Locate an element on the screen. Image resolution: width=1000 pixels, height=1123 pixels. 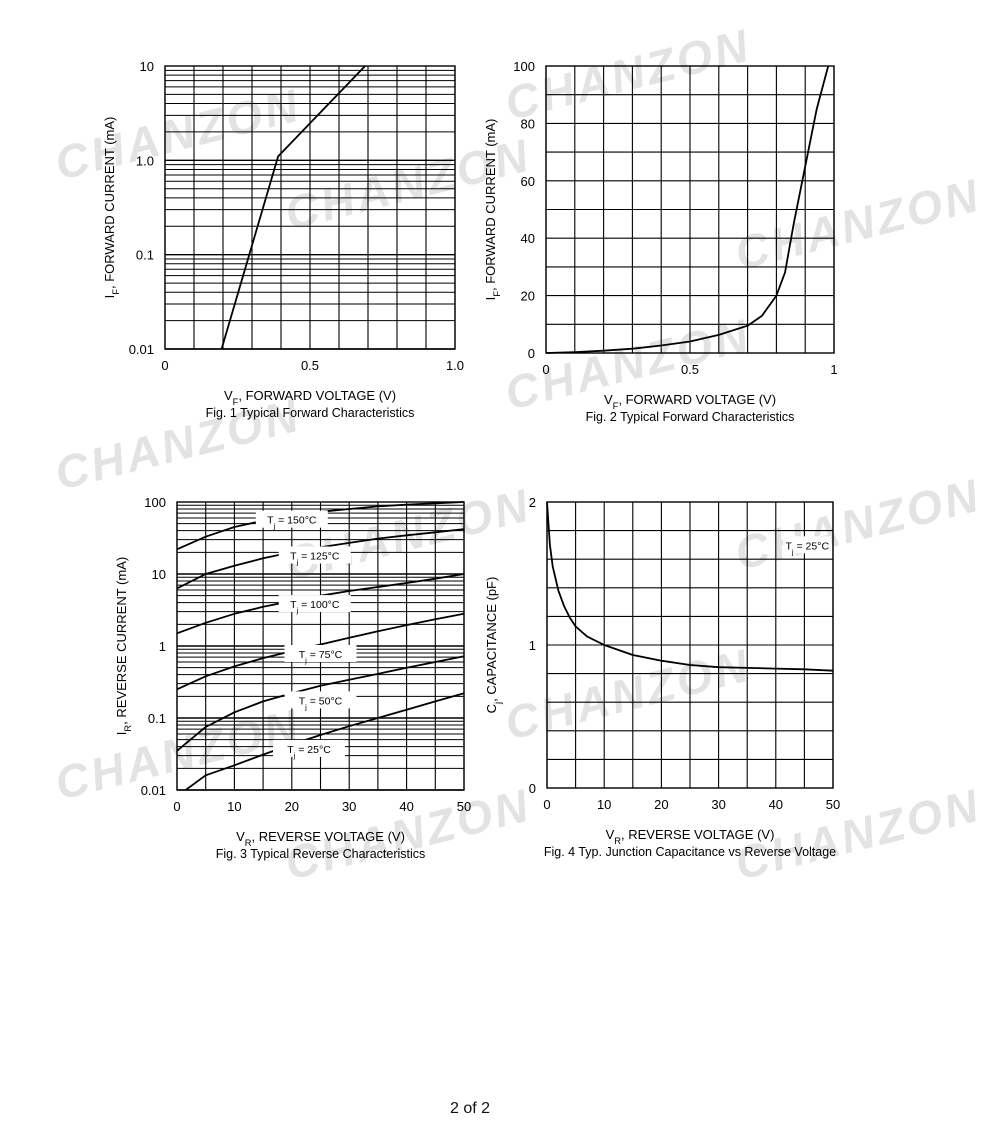
x-tick-label: 1 is located at coordinates (833, 369).